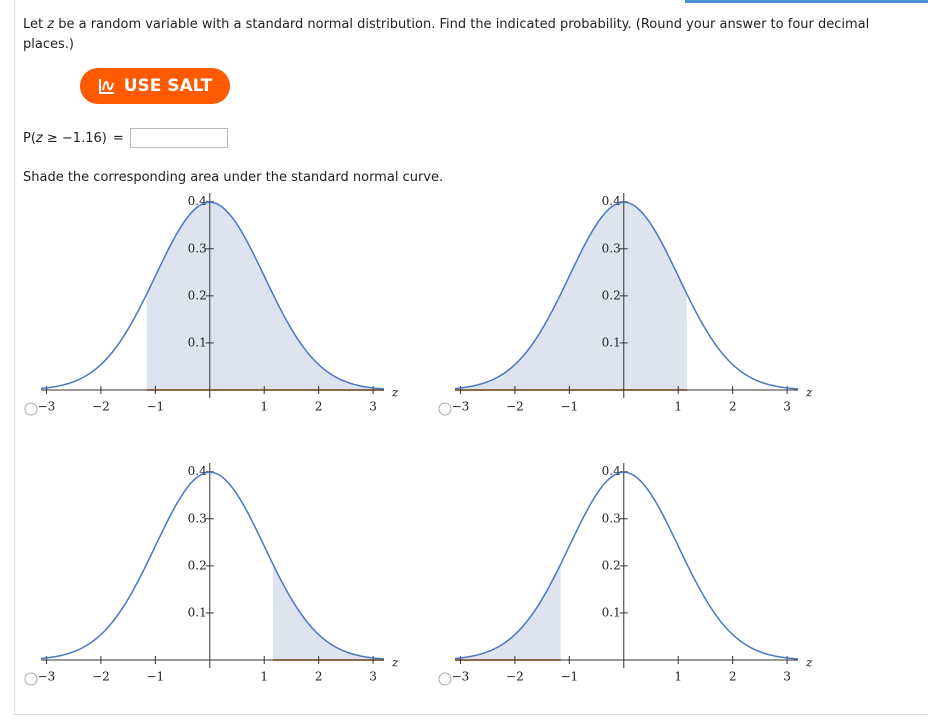 This screenshot has height=720, width=928. Describe the element at coordinates (29, 138) in the screenshot. I see `probability-text: P(` at that location.